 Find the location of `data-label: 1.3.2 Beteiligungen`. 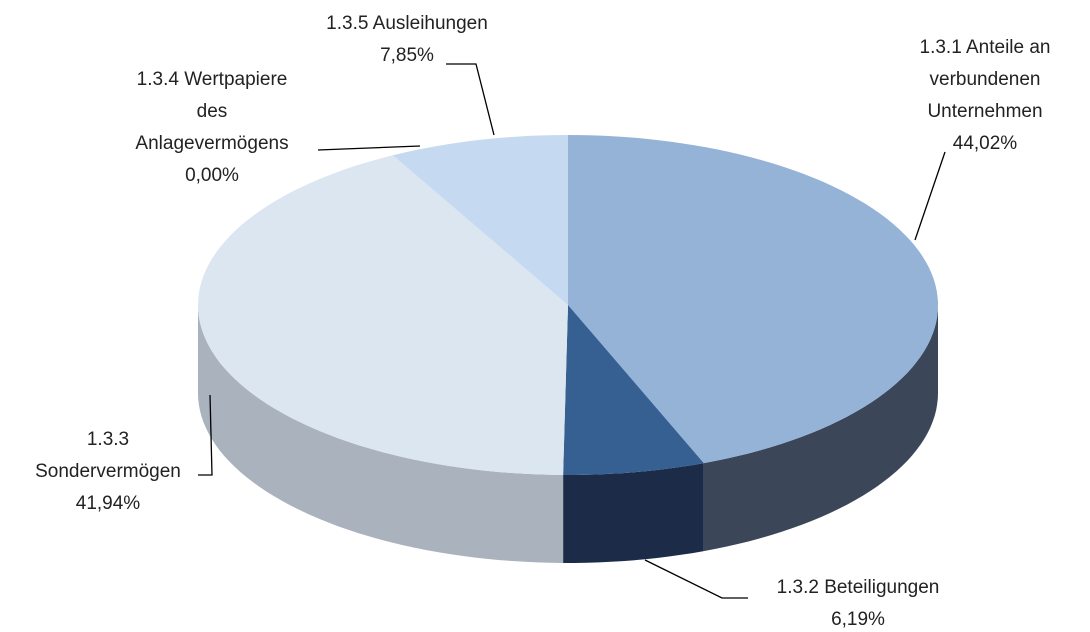

data-label: 1.3.2 Beteiligungen is located at coordinates (858, 587).